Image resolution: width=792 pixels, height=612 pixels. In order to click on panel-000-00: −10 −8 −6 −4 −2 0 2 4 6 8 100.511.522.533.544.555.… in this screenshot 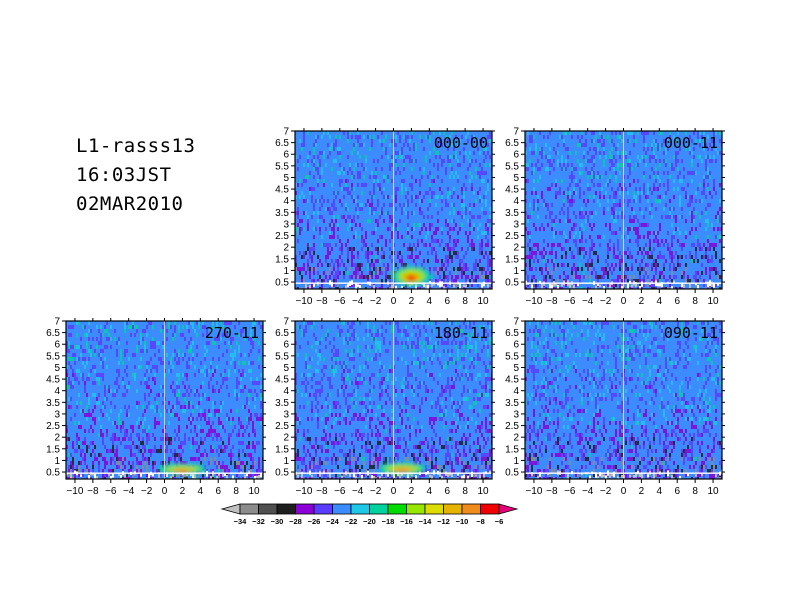, I will do `click(385, 217)`.